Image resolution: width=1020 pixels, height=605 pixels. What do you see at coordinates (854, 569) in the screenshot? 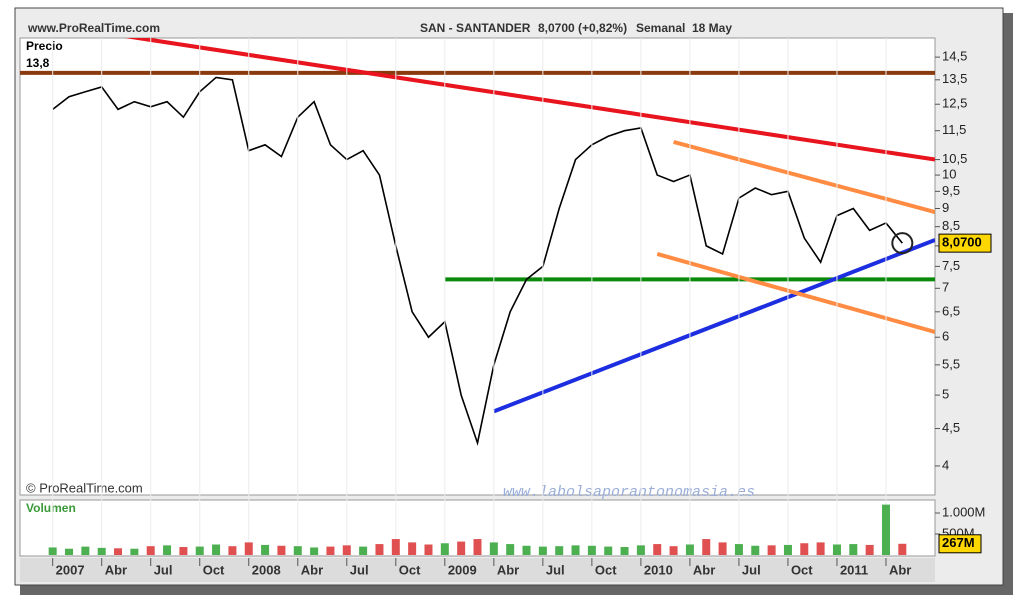
I see `x-tick-label: 2011` at bounding box center [854, 569].